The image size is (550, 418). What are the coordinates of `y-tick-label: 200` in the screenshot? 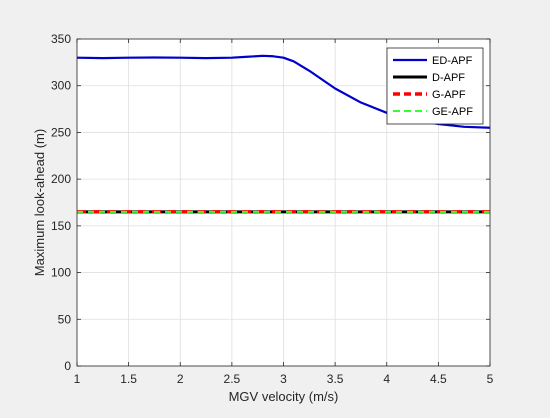 It's located at (61, 179).